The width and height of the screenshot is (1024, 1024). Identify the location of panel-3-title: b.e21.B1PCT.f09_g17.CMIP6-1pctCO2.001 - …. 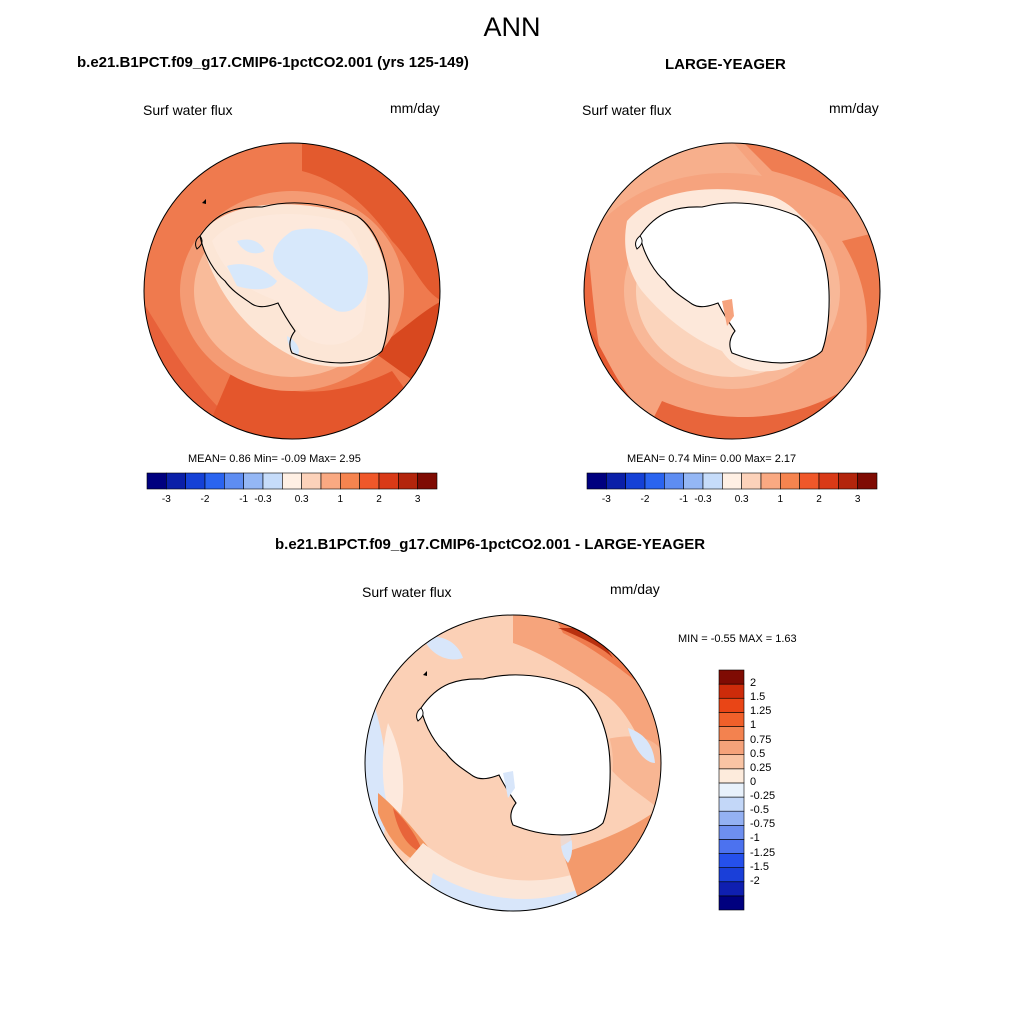
(490, 544).